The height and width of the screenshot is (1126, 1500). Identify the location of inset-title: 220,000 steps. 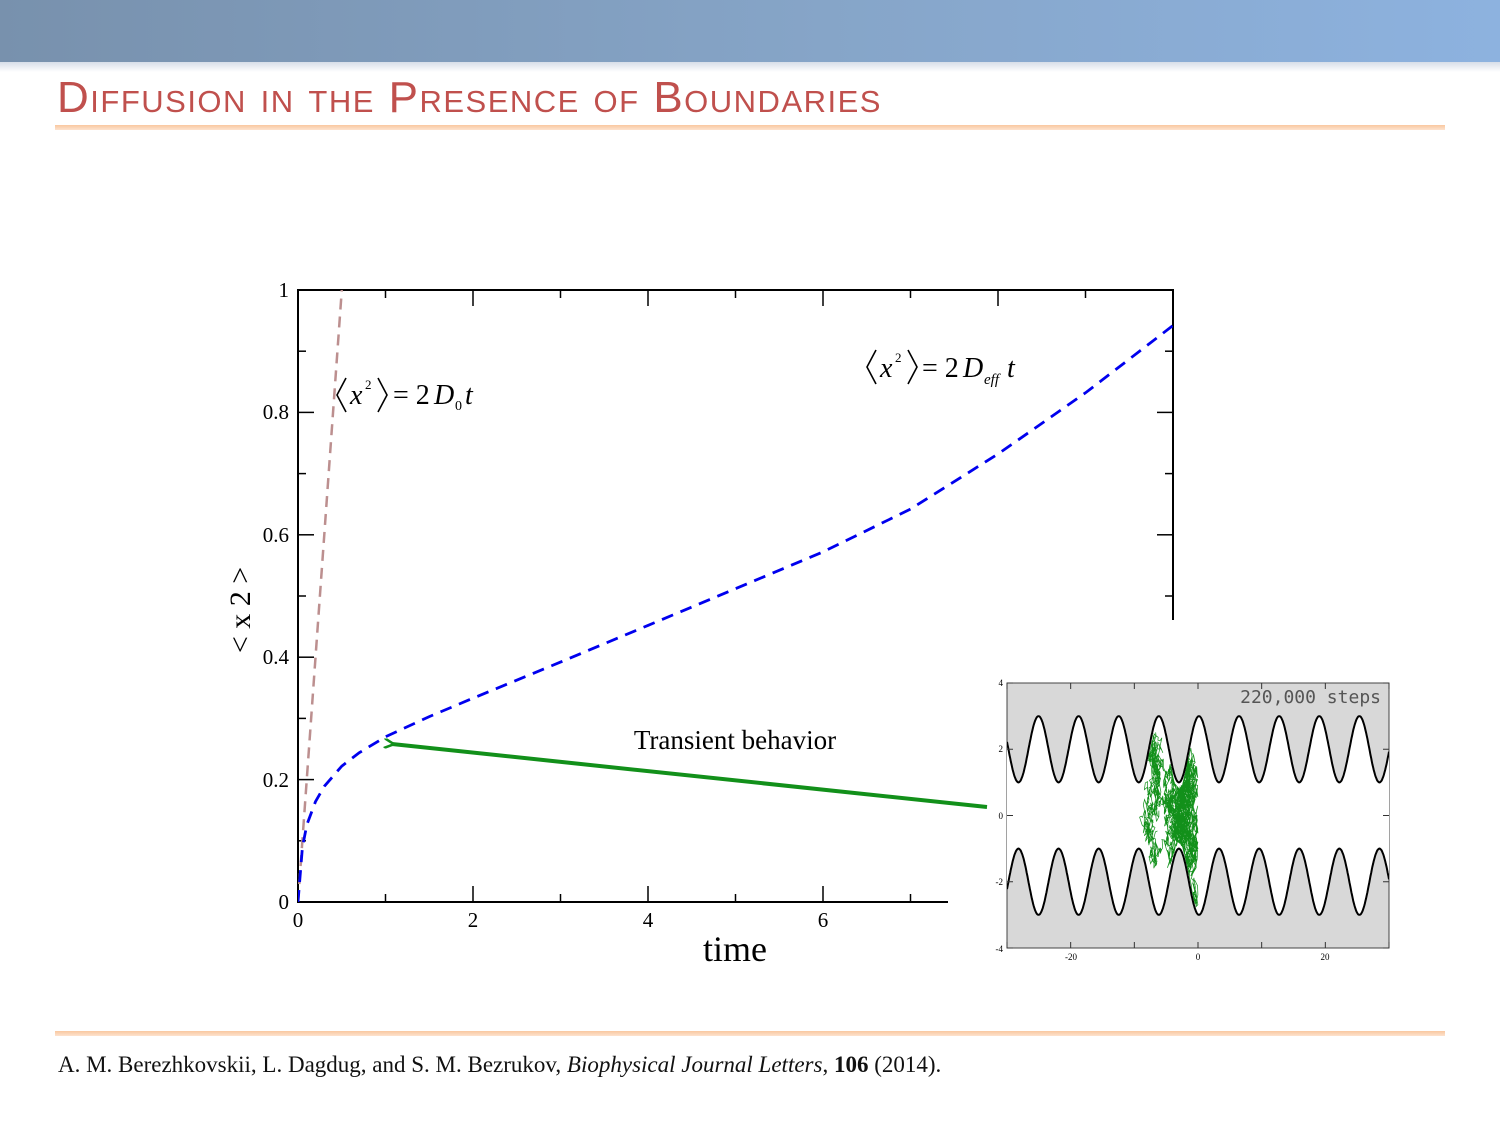
(1310, 697).